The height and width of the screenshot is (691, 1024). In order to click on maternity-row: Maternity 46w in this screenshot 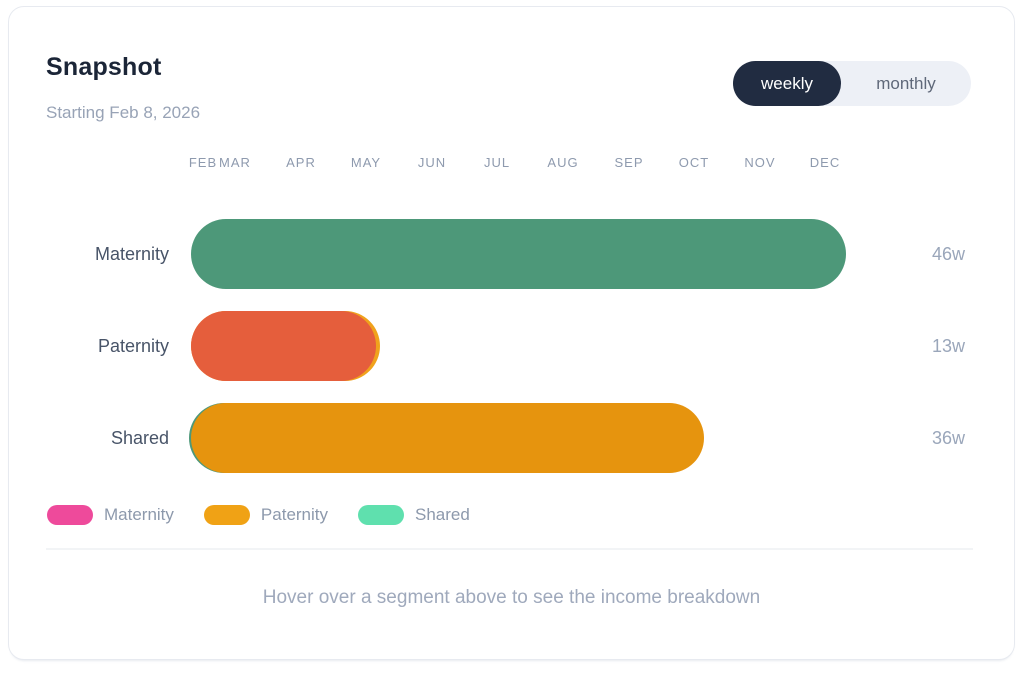, I will do `click(511, 254)`.